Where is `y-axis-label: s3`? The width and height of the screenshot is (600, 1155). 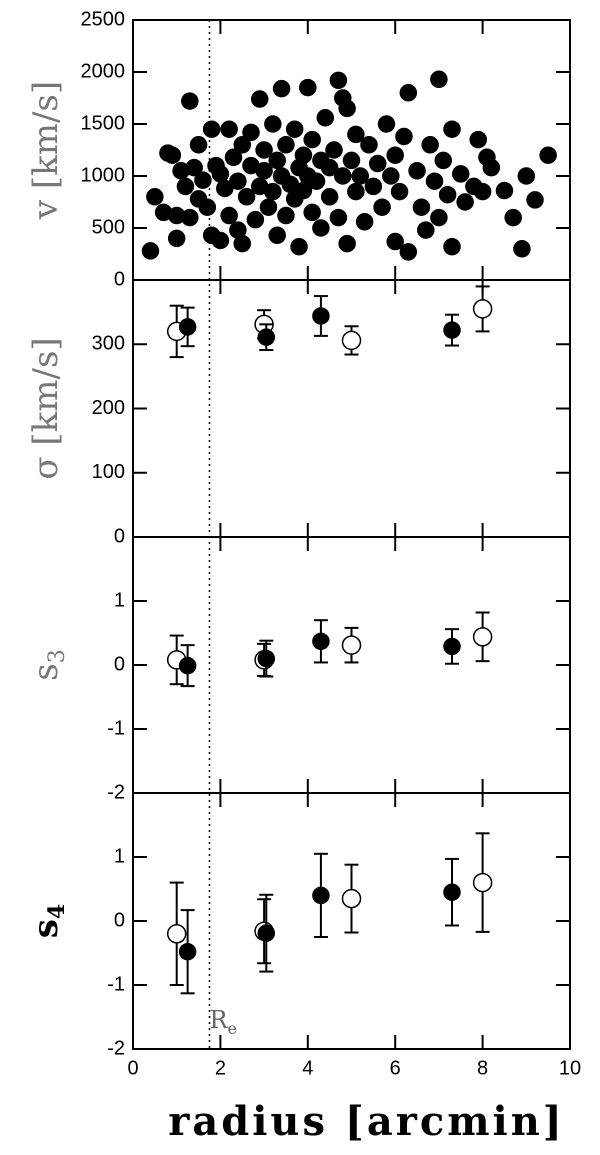
y-axis-label: s3 is located at coordinates (48, 664).